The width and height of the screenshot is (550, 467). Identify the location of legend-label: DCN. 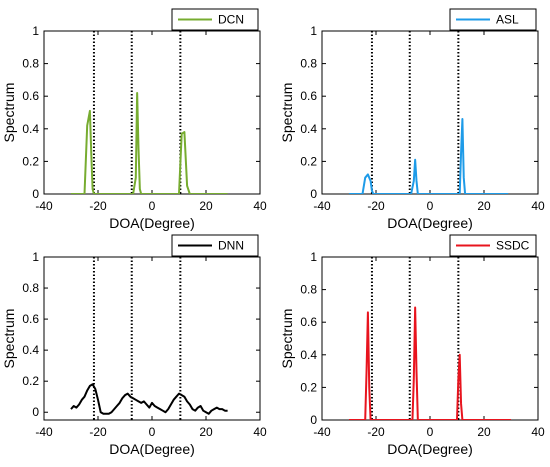
(231, 20).